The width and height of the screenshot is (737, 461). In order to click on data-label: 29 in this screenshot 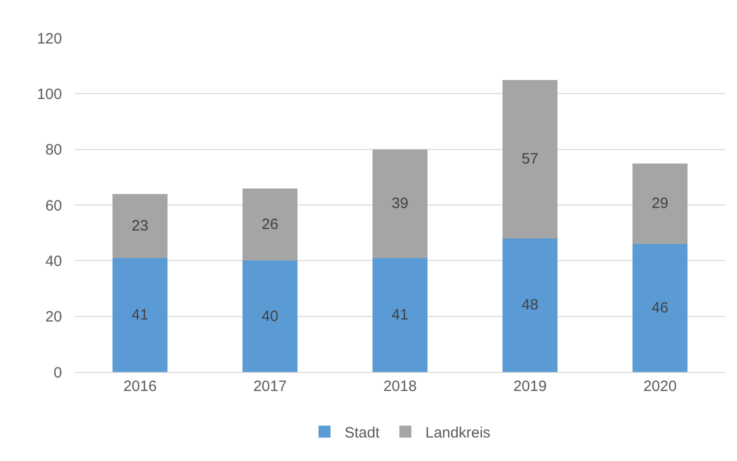, I will do `click(660, 203)`.